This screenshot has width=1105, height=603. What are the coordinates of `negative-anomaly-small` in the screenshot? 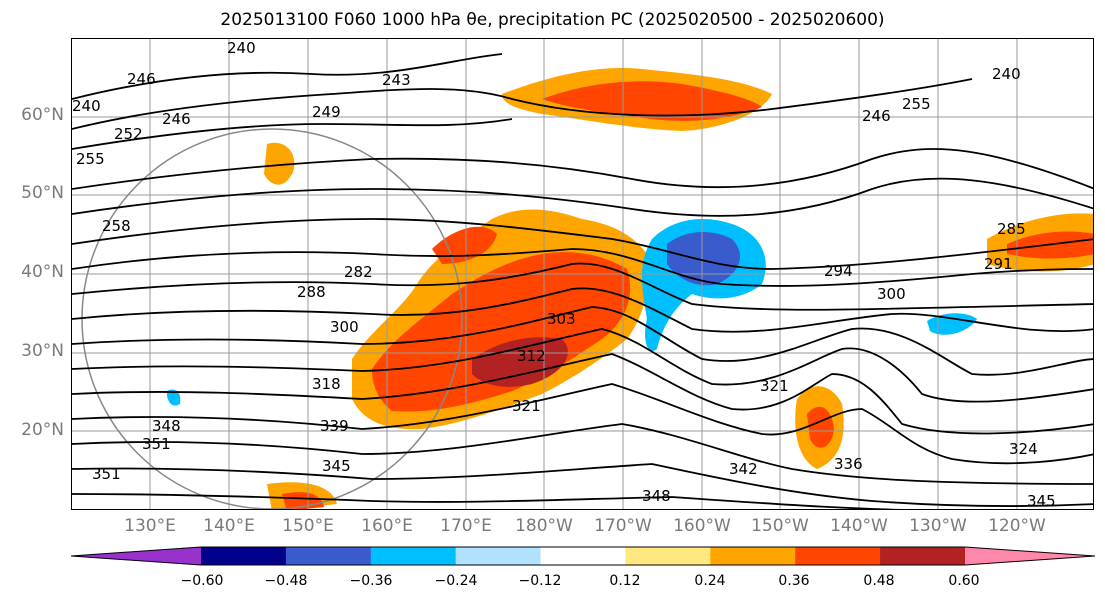 It's located at (952, 324).